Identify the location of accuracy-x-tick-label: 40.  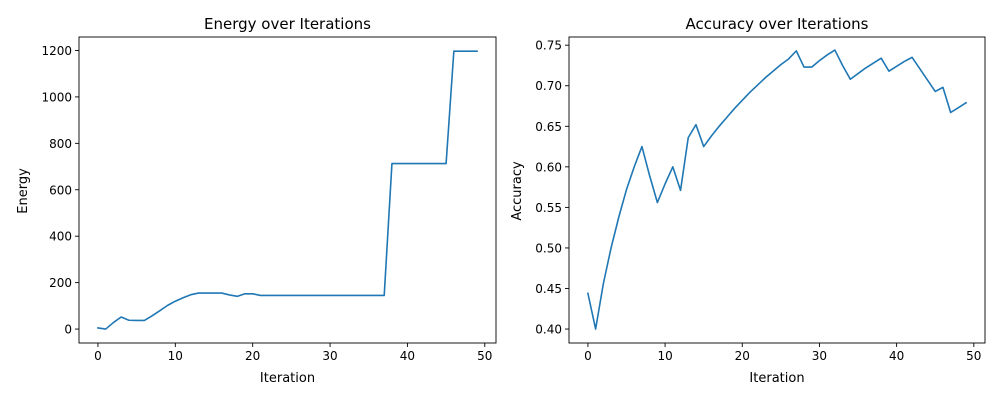
(896, 356).